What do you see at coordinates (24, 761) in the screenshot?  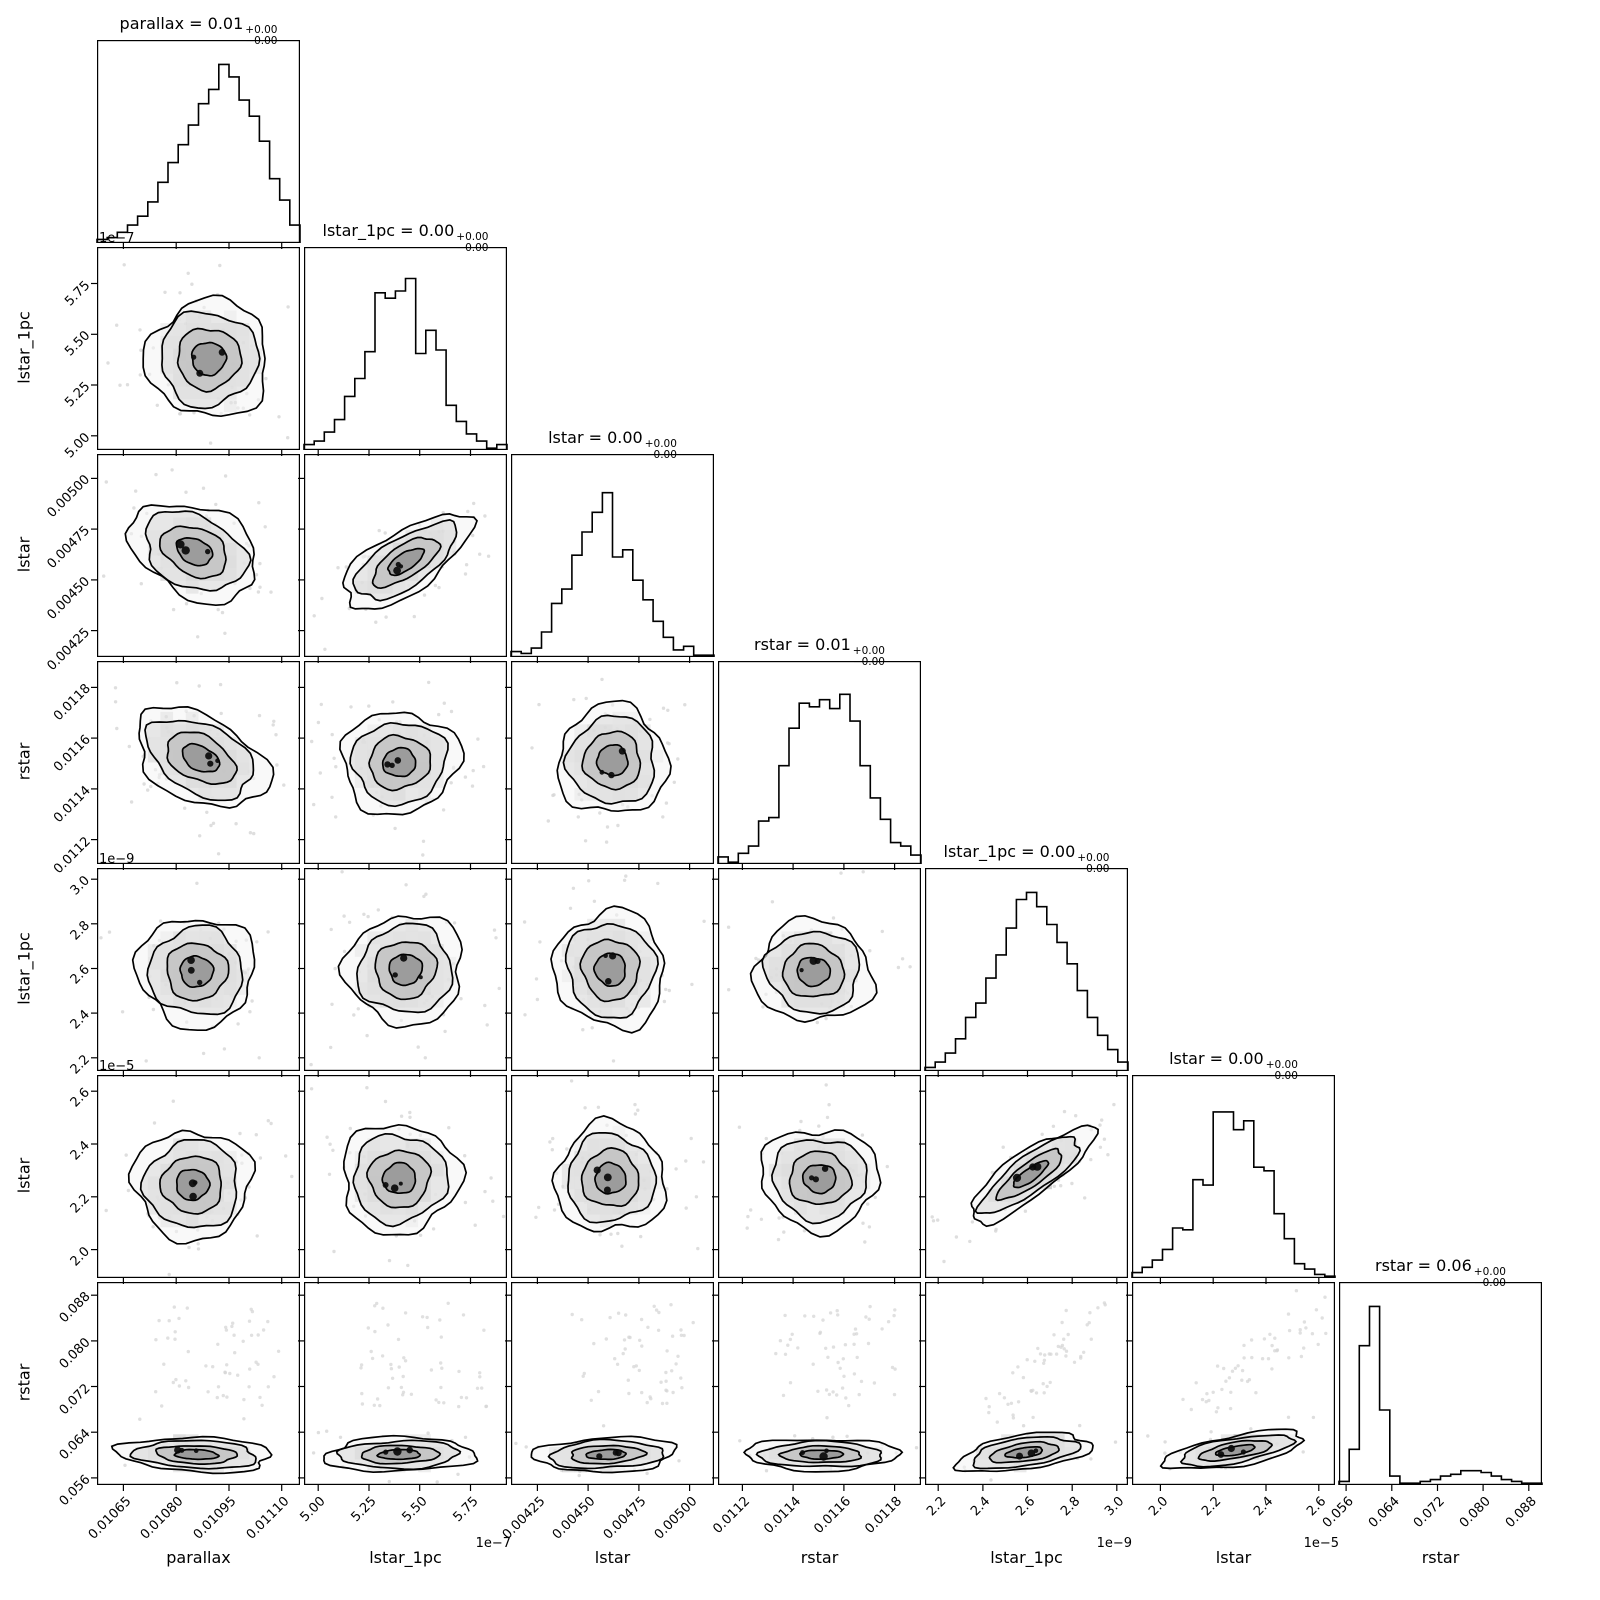 I see `y-axis-label-rstar: rstar` at bounding box center [24, 761].